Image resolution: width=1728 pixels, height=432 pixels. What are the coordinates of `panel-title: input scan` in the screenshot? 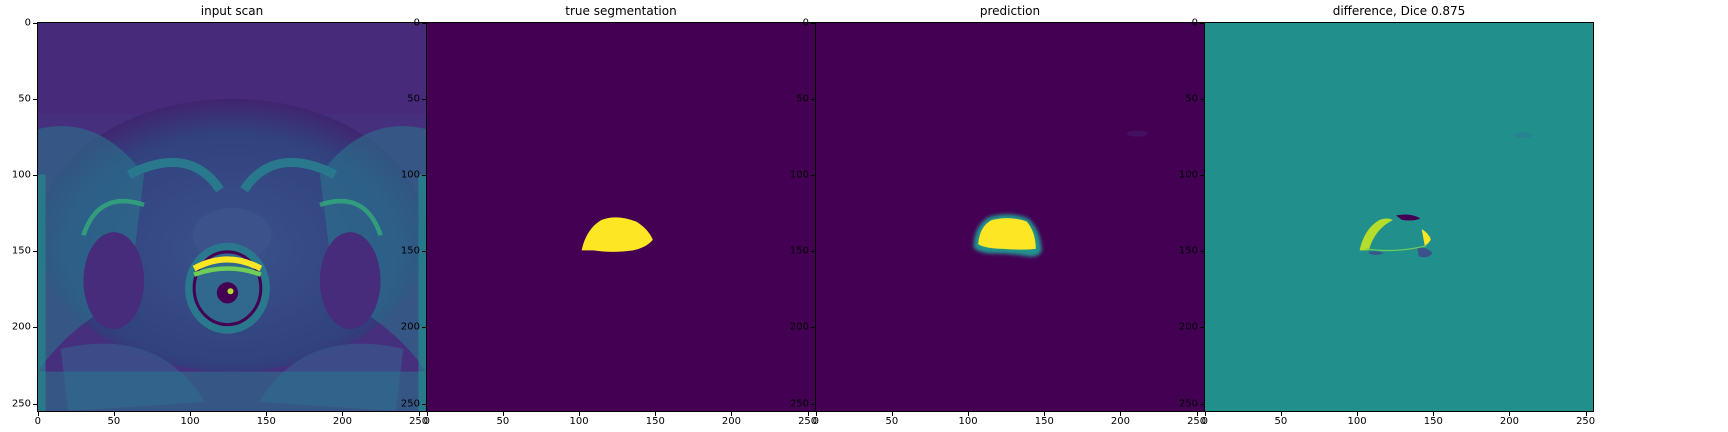 It's located at (232, 11).